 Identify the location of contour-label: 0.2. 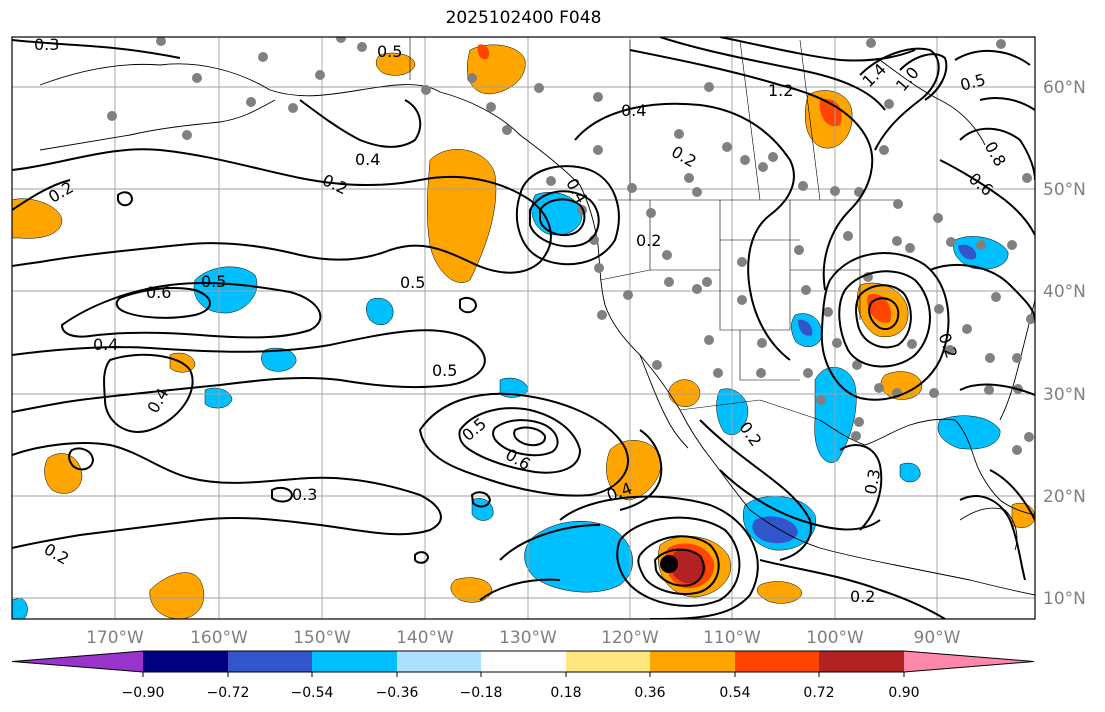
(862, 596).